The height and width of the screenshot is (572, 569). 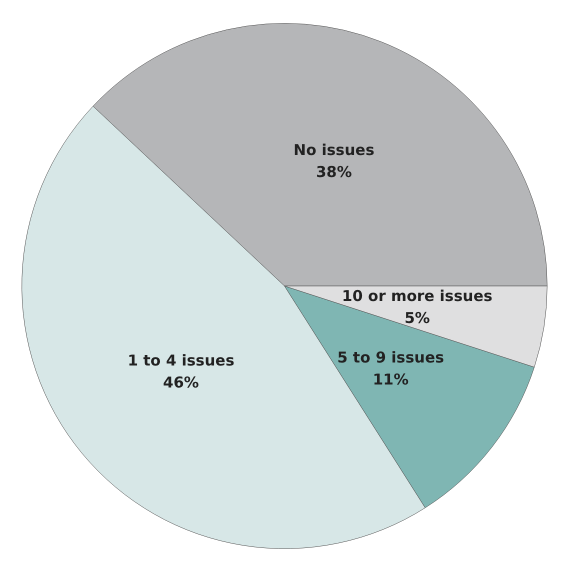 What do you see at coordinates (417, 296) in the screenshot?
I see `slice-label: 10 or more issues` at bounding box center [417, 296].